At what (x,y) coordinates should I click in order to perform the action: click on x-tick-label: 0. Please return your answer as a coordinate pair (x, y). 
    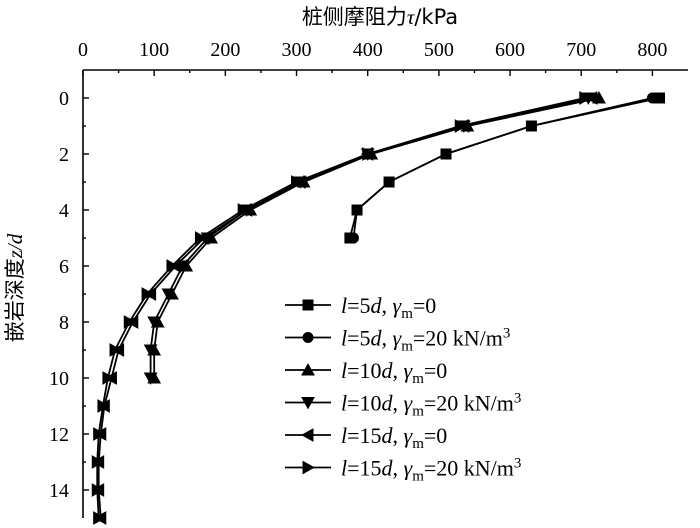
    Looking at the image, I should click on (83, 50).